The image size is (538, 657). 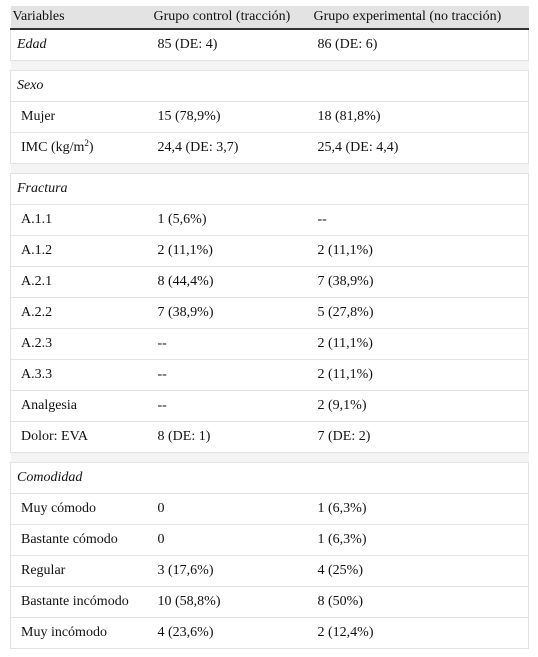 I want to click on table-row-a21: A.2.1 8 (44,4%) 7 (38,9%), so click(x=269, y=282).